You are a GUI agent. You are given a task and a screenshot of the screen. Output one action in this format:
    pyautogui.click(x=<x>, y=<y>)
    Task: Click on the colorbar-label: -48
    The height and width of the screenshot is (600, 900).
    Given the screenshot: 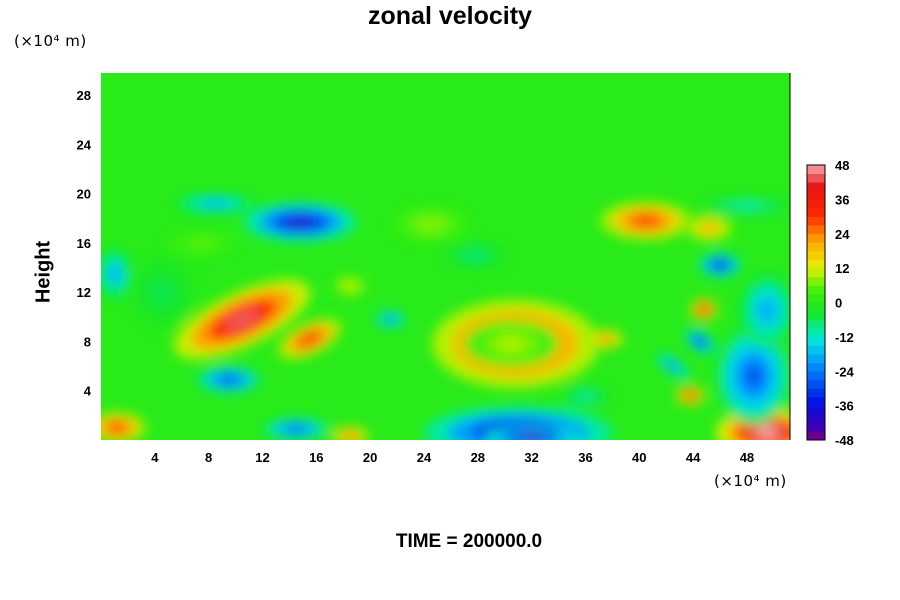 What is the action you would take?
    pyautogui.click(x=844, y=440)
    